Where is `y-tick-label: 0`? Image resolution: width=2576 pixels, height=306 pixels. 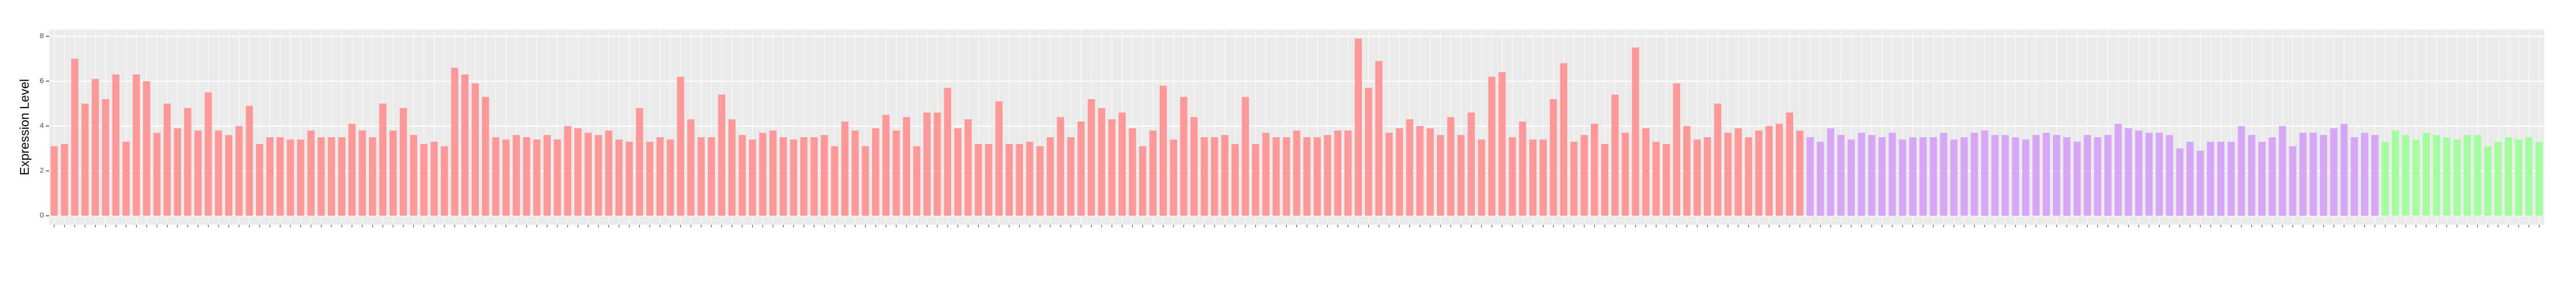 y-tick-label: 0 is located at coordinates (42, 215).